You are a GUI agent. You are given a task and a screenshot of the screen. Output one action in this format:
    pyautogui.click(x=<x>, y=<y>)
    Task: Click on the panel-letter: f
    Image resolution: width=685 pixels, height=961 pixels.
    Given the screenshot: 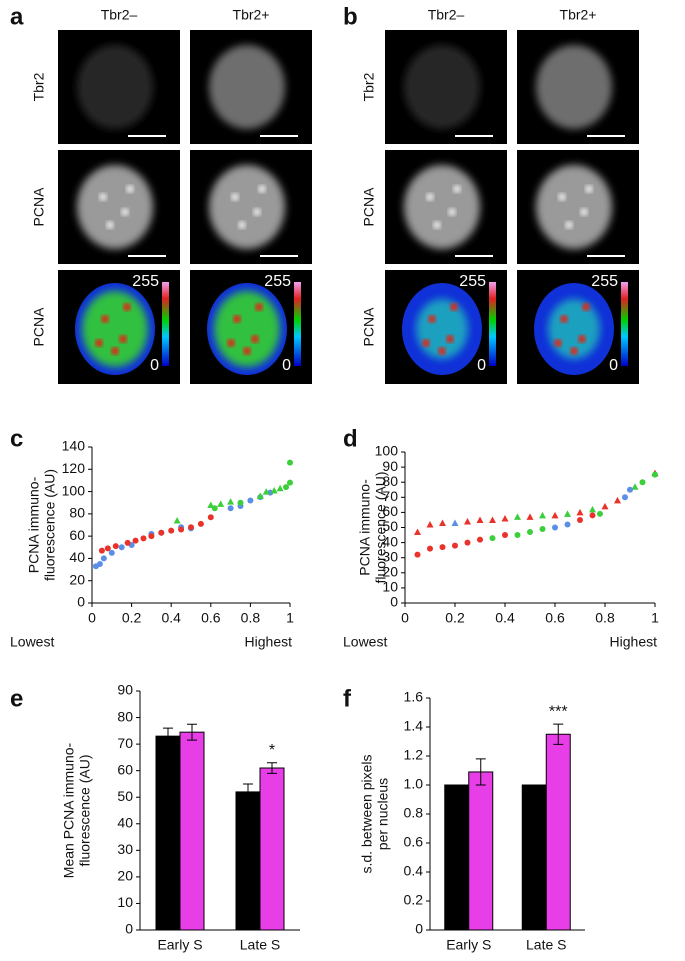 What is the action you would take?
    pyautogui.click(x=347, y=698)
    